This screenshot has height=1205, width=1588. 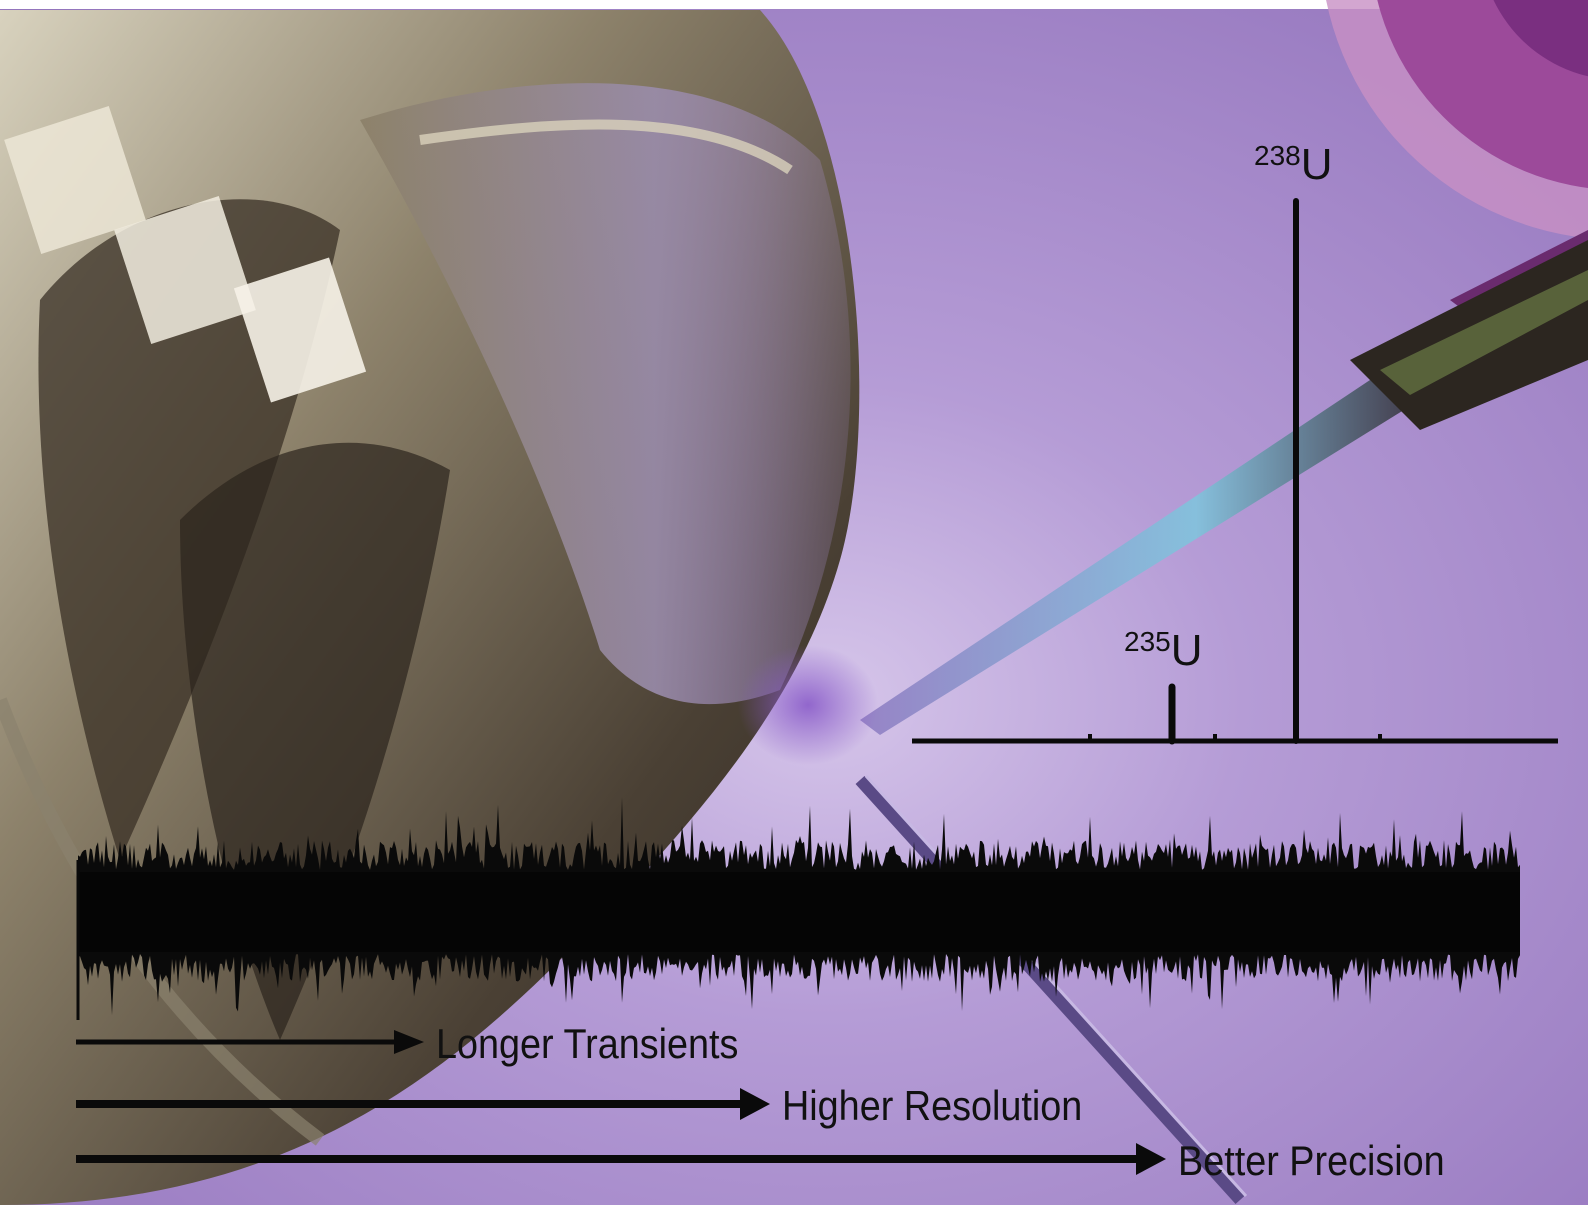 I want to click on corner-arcs, so click(x=1457, y=180).